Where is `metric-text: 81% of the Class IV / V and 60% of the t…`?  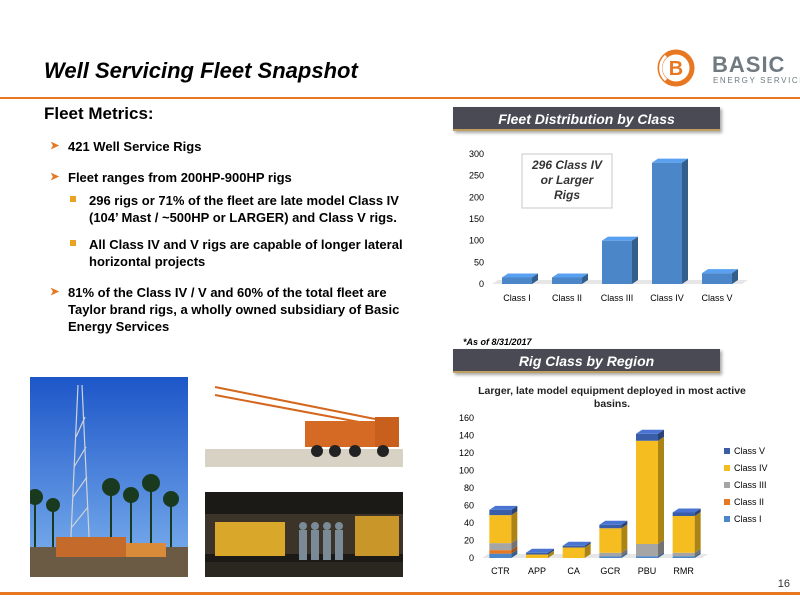
metric-text: 81% of the Class IV / V and 60% of the t… is located at coordinates (234, 309).